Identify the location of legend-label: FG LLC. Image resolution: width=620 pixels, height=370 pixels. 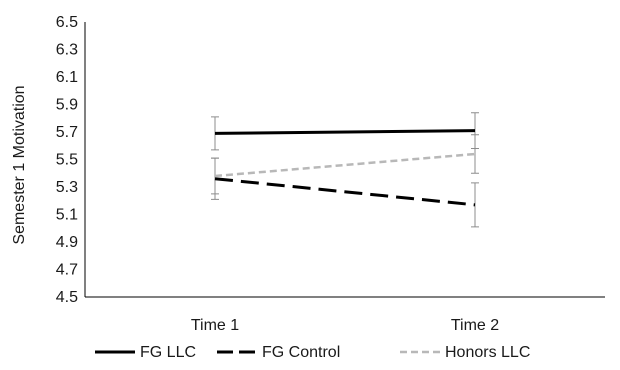
(168, 352).